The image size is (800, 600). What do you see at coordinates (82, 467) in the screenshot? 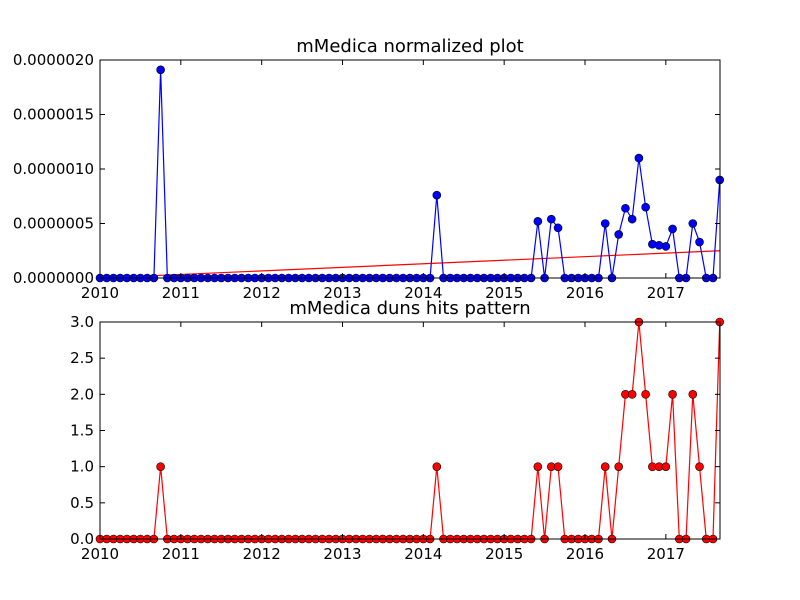
I see `y-tick-label: 1.0` at bounding box center [82, 467].